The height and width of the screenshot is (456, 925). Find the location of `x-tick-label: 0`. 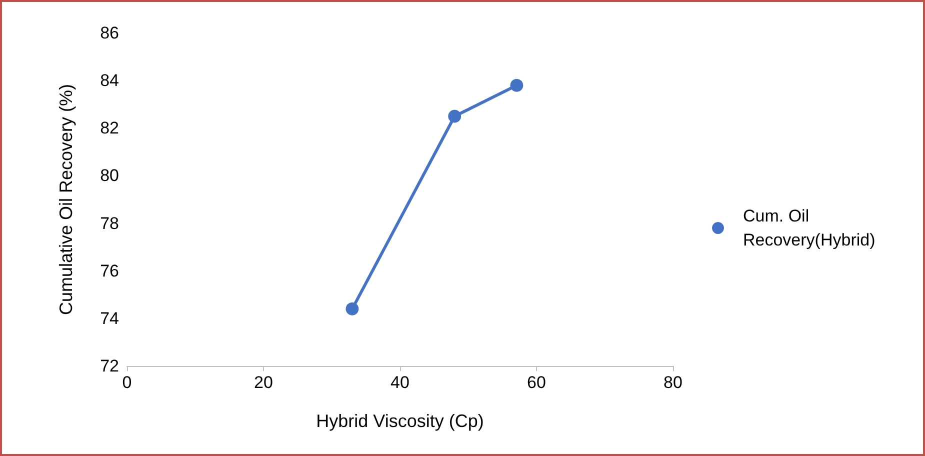

x-tick-label: 0 is located at coordinates (127, 382).